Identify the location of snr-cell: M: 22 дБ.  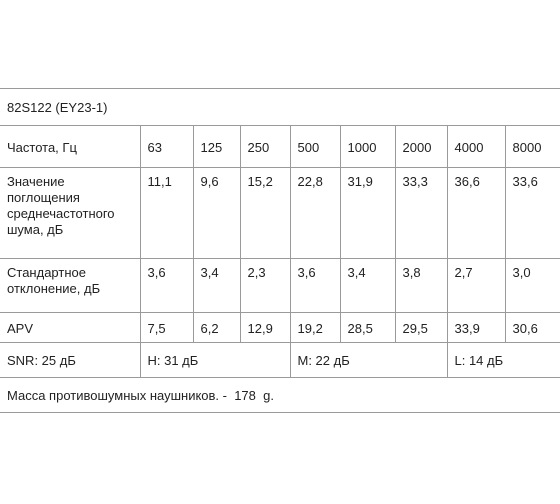
(368, 360).